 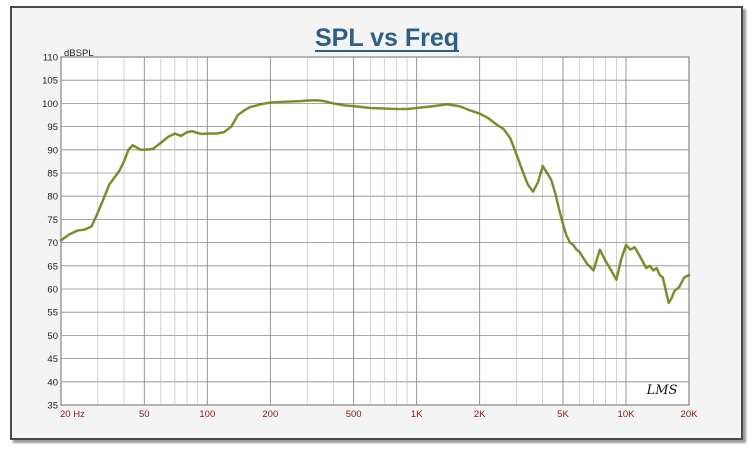 I want to click on y-tick-label: 40, so click(x=52, y=382).